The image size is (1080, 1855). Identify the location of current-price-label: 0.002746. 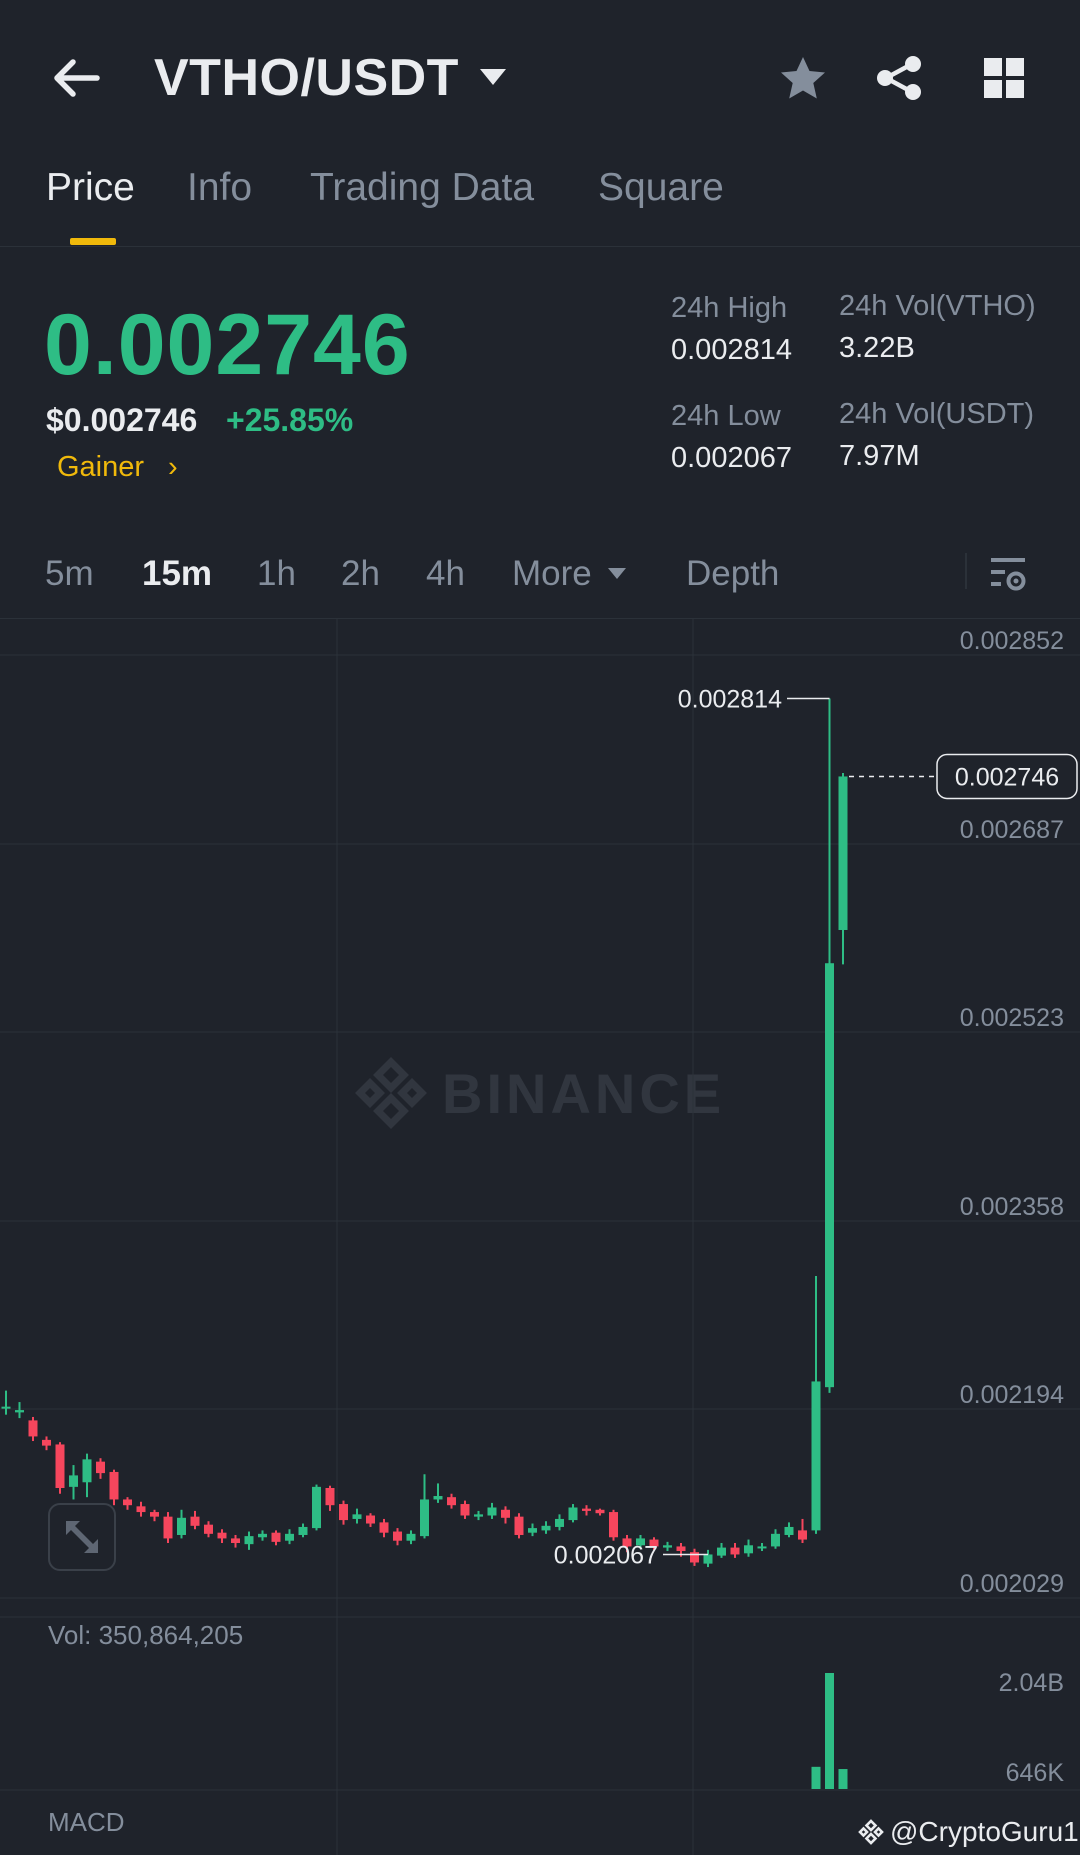
(1007, 777).